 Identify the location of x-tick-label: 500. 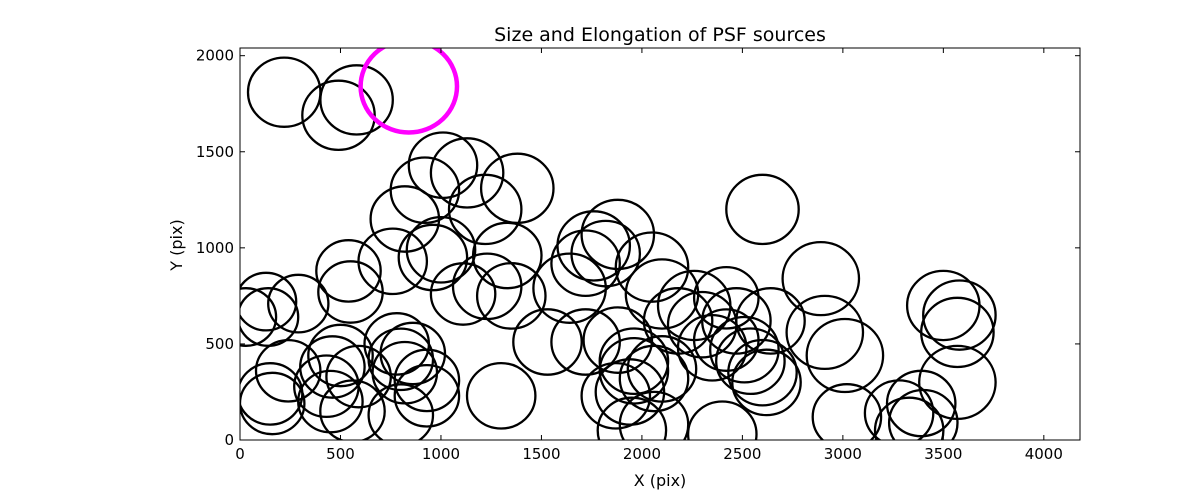
(340, 454).